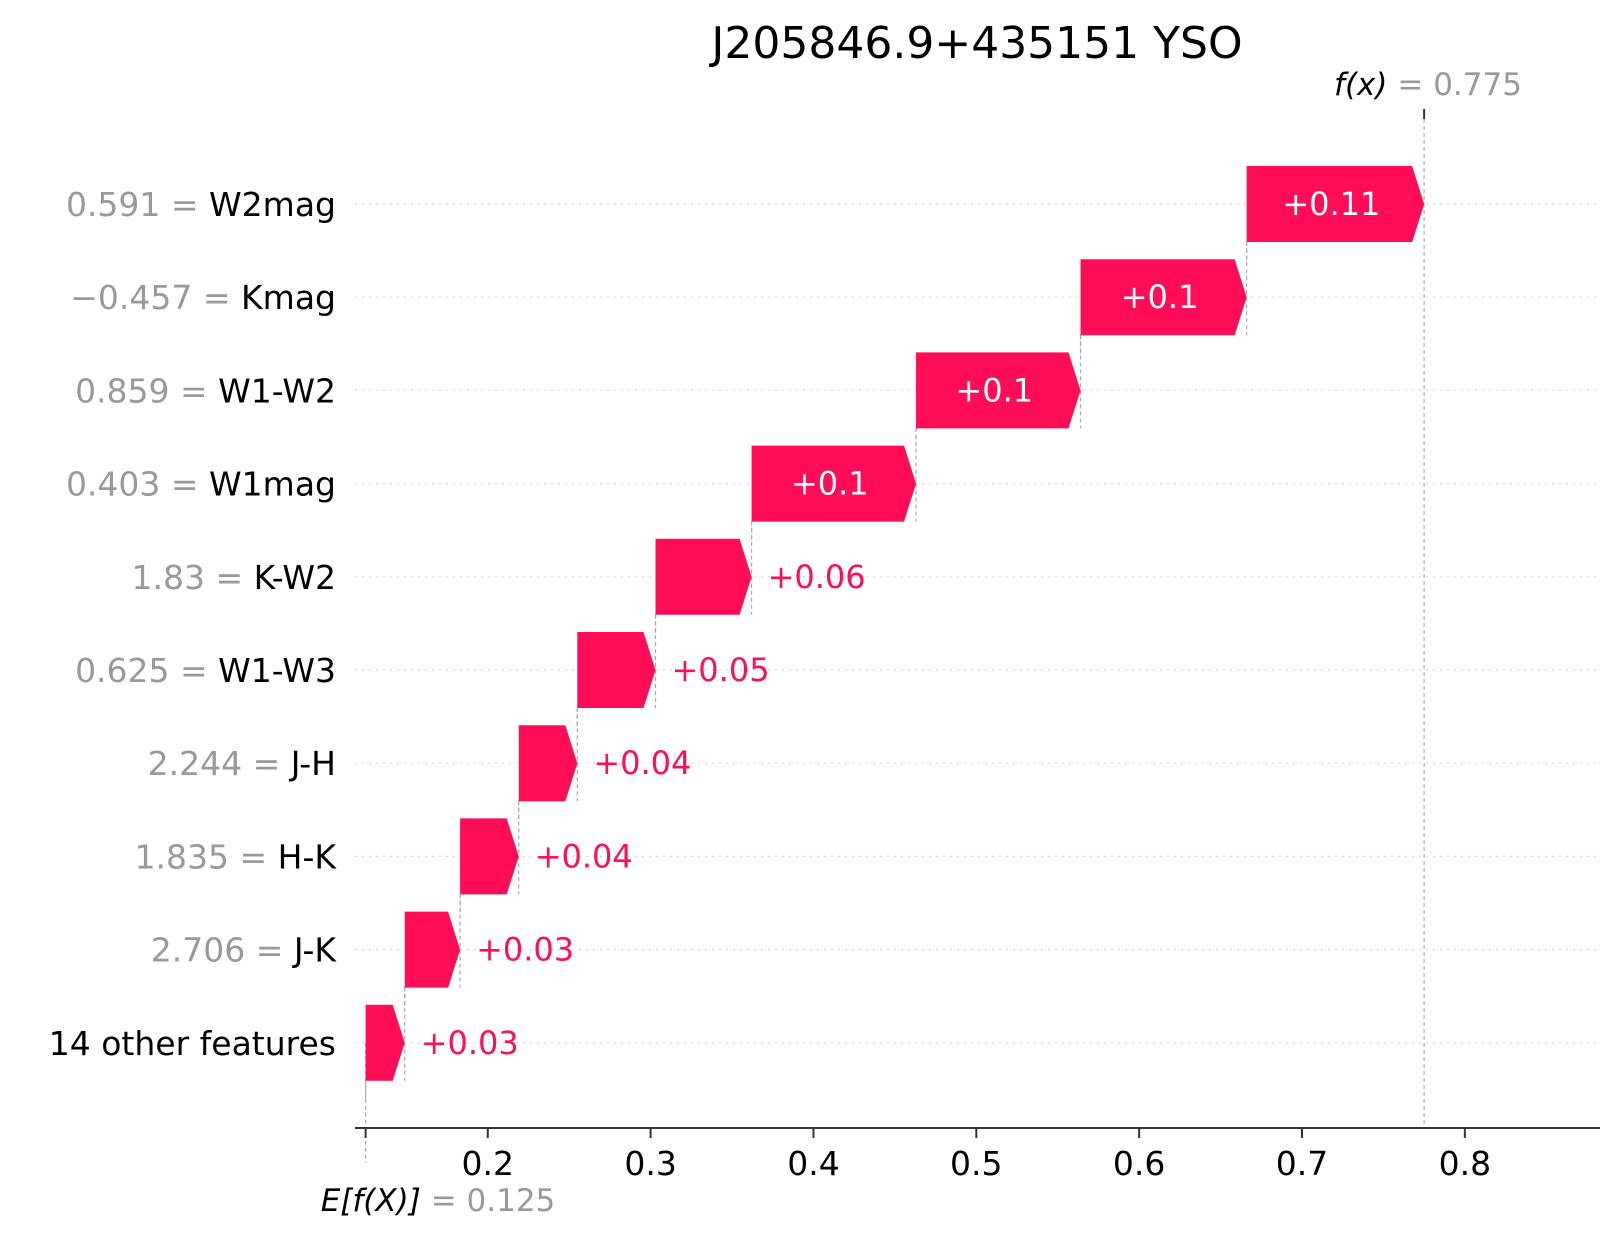 This screenshot has width=1613, height=1236. Describe the element at coordinates (295, 577) in the screenshot. I see `feature-name: K-W2` at that location.